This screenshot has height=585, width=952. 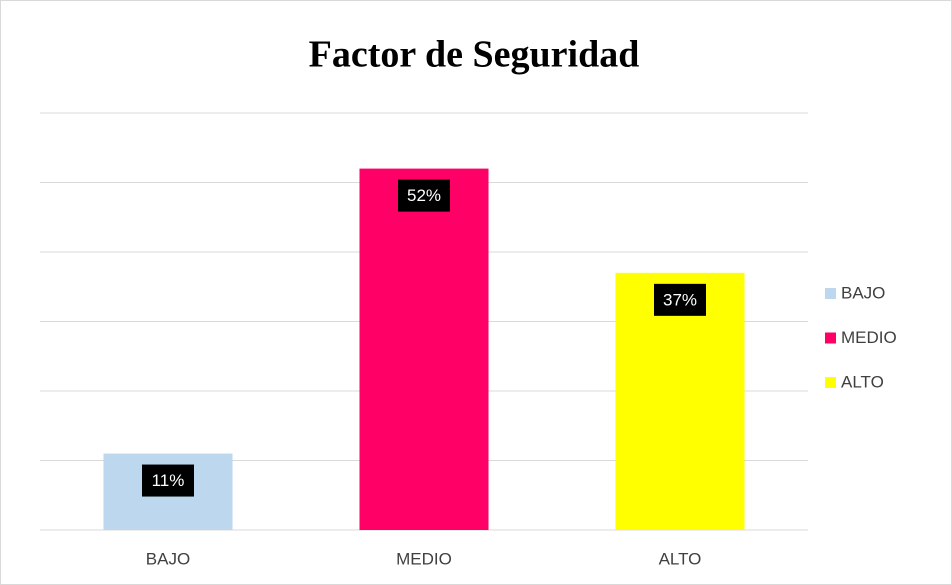 What do you see at coordinates (869, 337) in the screenshot?
I see `legend-label: MEDIO` at bounding box center [869, 337].